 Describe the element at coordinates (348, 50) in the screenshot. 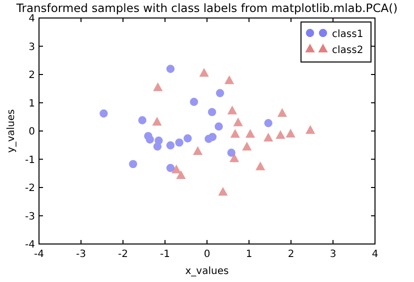

I see `legend-label: class2` at that location.